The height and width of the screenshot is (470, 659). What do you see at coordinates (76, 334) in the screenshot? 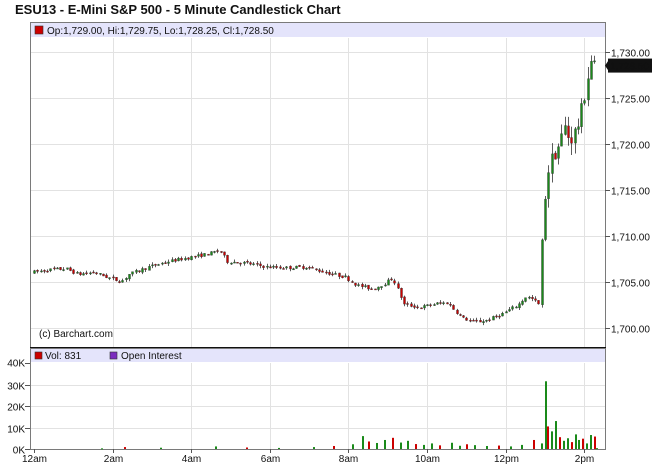
I see `copyright-text: (c) Barchart.com` at bounding box center [76, 334].